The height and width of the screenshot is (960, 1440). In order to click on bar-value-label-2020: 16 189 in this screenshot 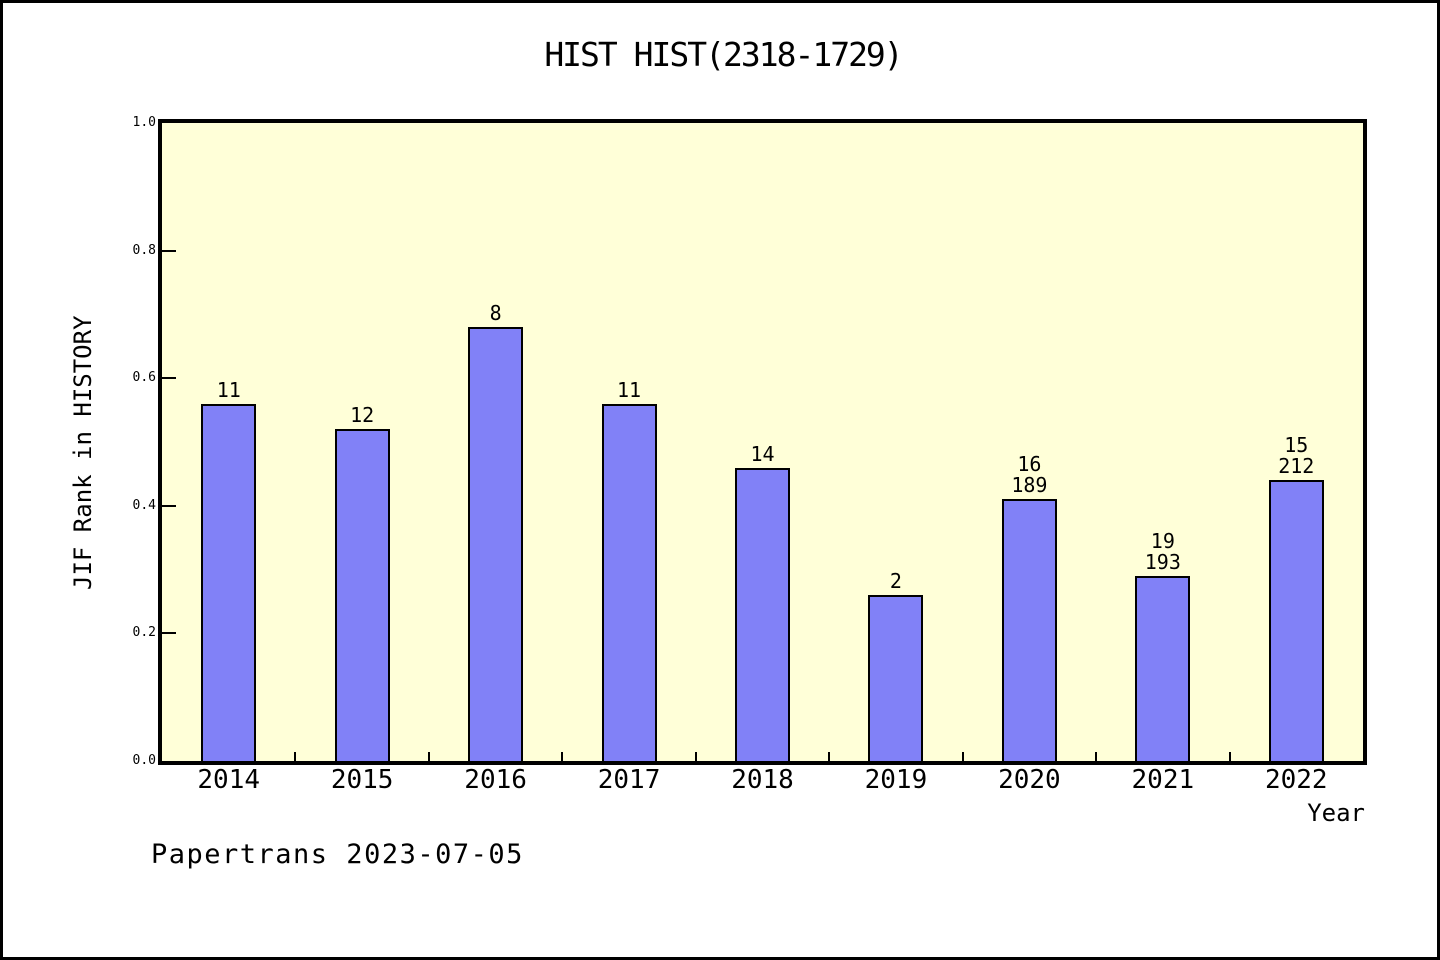, I will do `click(1029, 475)`.